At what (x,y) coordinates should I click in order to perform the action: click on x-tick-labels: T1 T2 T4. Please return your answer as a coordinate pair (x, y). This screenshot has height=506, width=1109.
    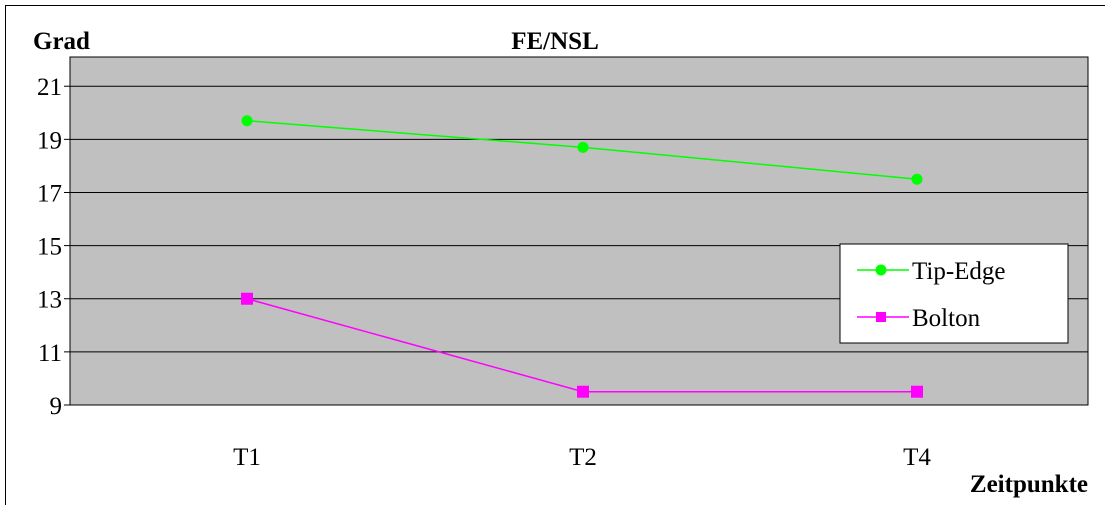
    Looking at the image, I should click on (582, 457).